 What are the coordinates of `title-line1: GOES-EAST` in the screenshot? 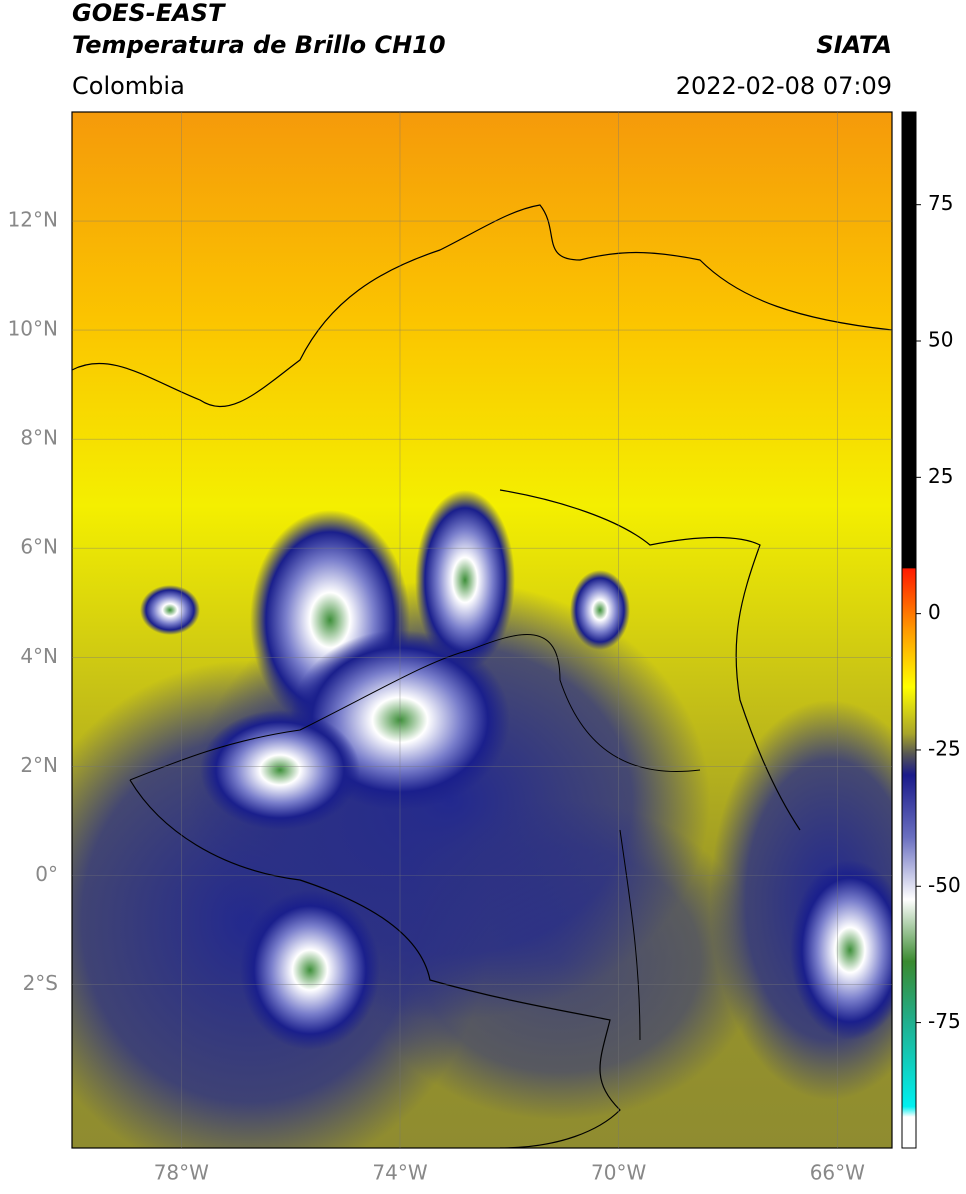 It's located at (149, 13).